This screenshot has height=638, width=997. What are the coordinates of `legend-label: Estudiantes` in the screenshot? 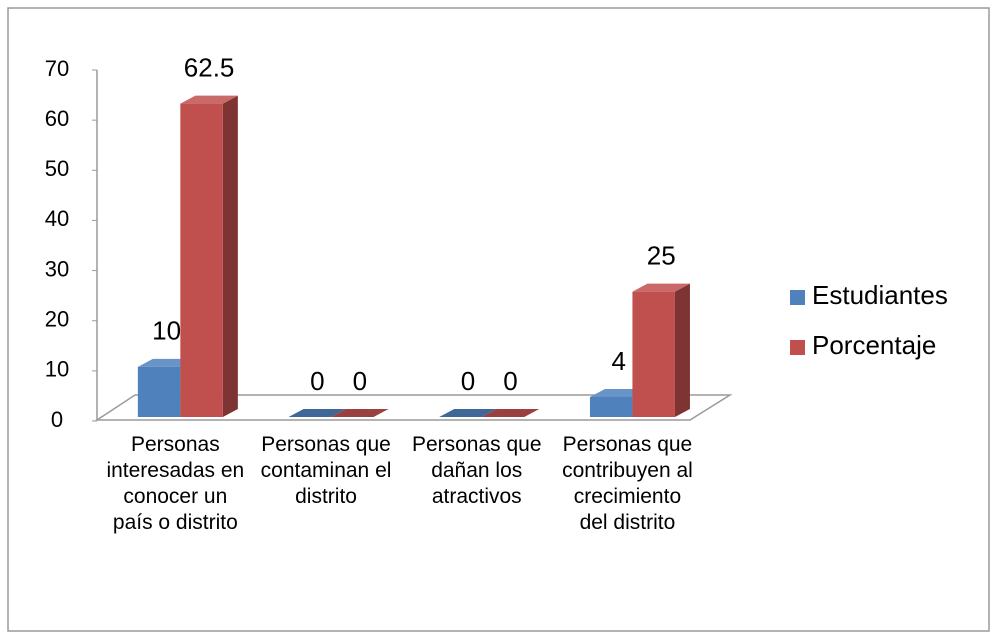 It's located at (880, 295).